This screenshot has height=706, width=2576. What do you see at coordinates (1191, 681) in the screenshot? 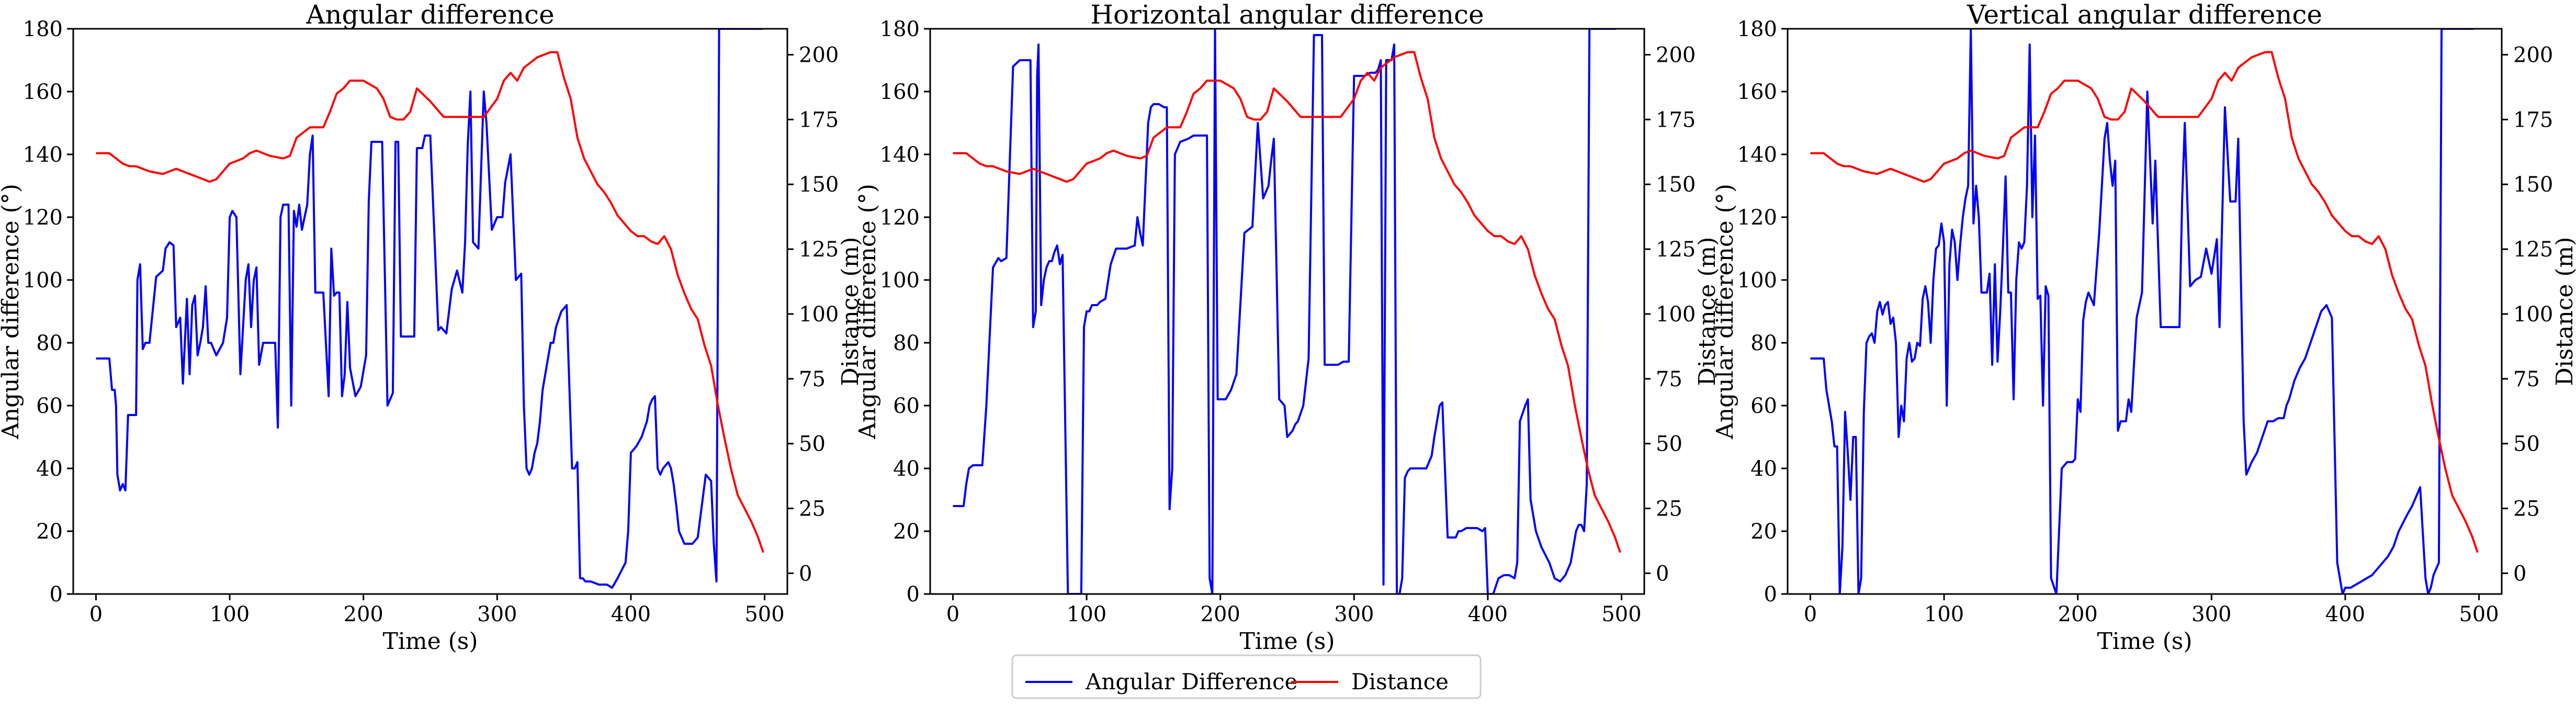
I see `legend-label-angular: Angular Difference` at bounding box center [1191, 681].